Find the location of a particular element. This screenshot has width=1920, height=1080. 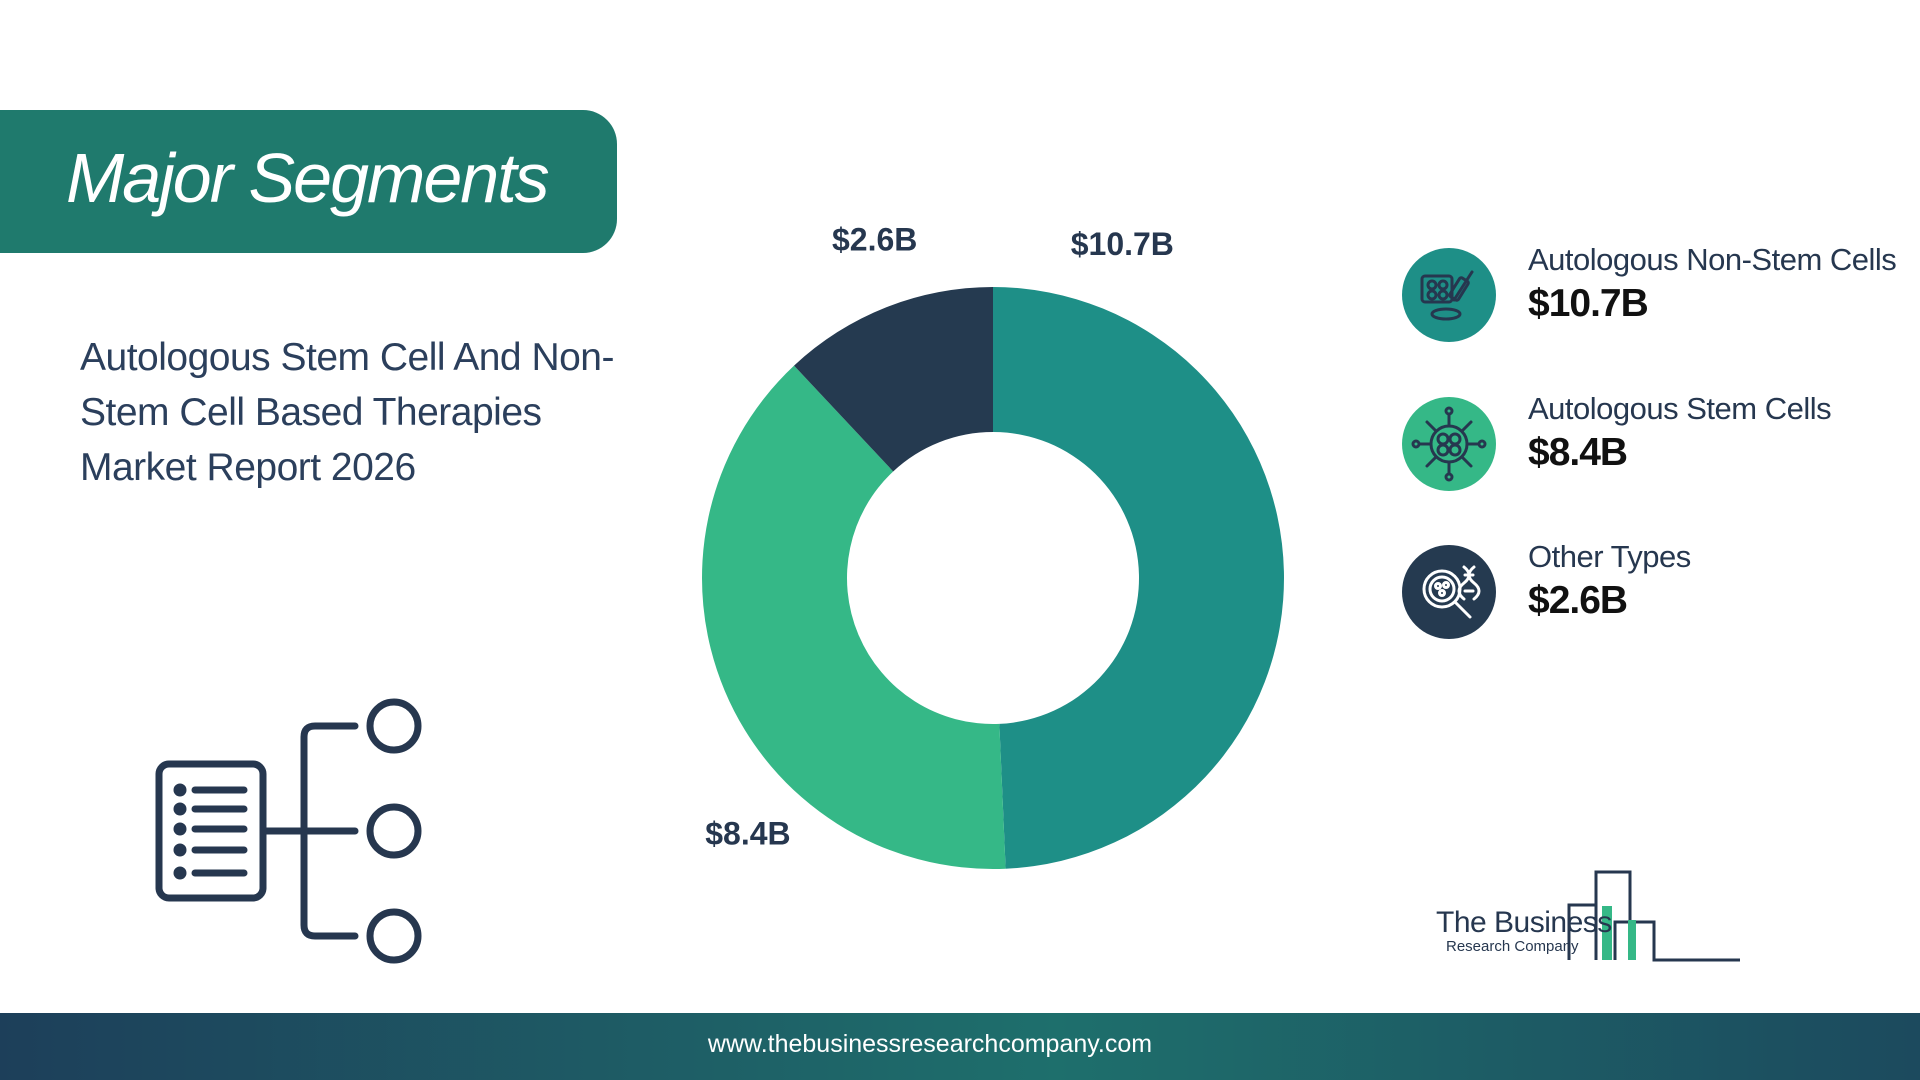

stem-cell-icon is located at coordinates (1449, 444).